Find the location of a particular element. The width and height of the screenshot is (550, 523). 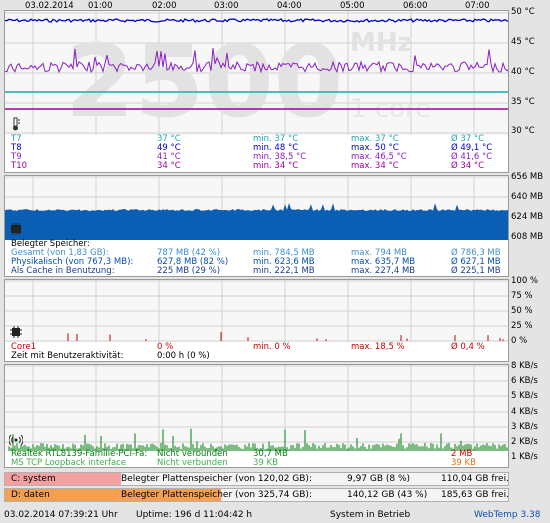

y-tick: 608 MB is located at coordinates (527, 237).